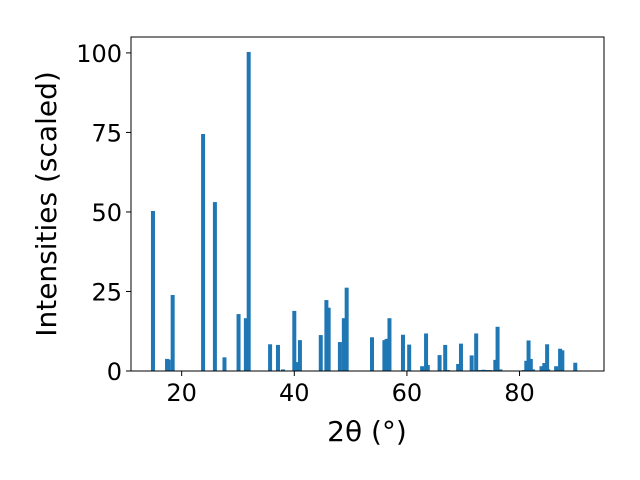 Image resolution: width=640 pixels, height=480 pixels. What do you see at coordinates (519, 393) in the screenshot?
I see `x-tick-label: 80` at bounding box center [519, 393].